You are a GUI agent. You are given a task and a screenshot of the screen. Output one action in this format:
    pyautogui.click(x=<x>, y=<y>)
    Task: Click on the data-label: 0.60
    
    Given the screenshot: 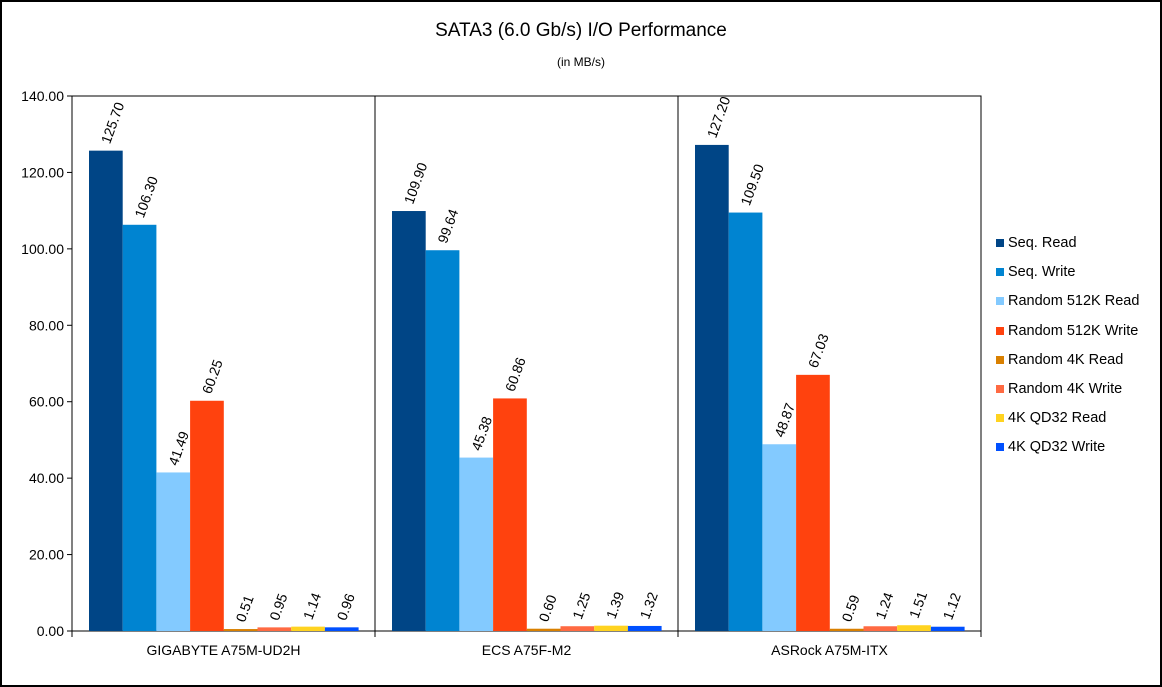 What is the action you would take?
    pyautogui.click(x=547, y=607)
    